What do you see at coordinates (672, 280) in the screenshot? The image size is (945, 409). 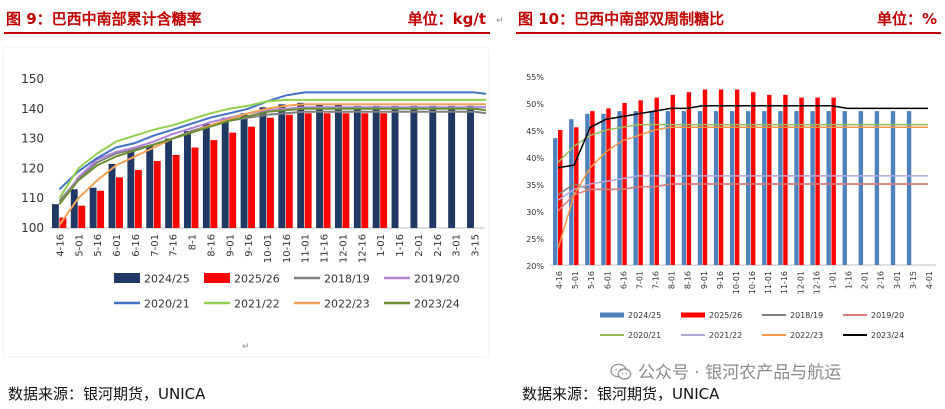 I see `x-tick-label: 8-01` at bounding box center [672, 280].